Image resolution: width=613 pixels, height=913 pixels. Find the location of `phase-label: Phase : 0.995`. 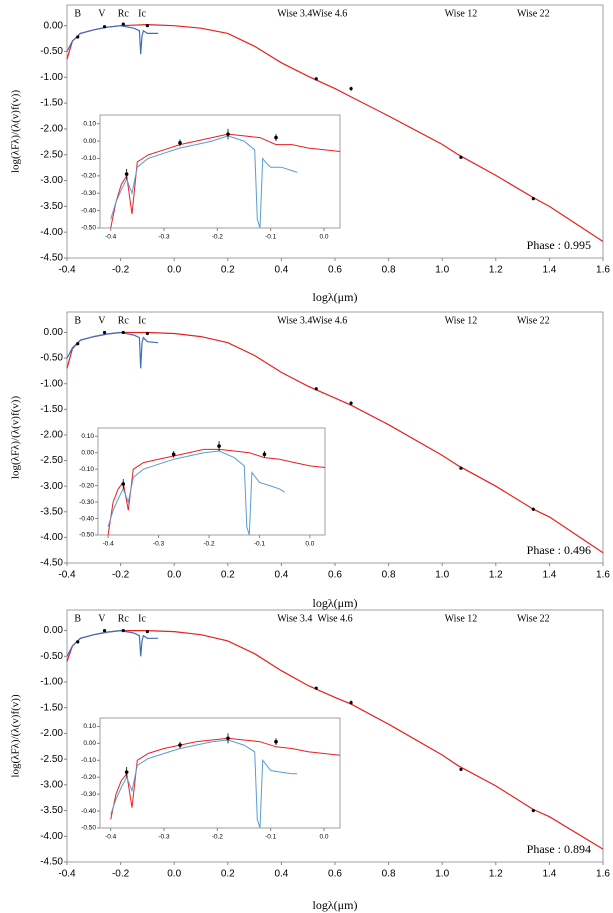

phase-label: Phase : 0.995 is located at coordinates (559, 245).